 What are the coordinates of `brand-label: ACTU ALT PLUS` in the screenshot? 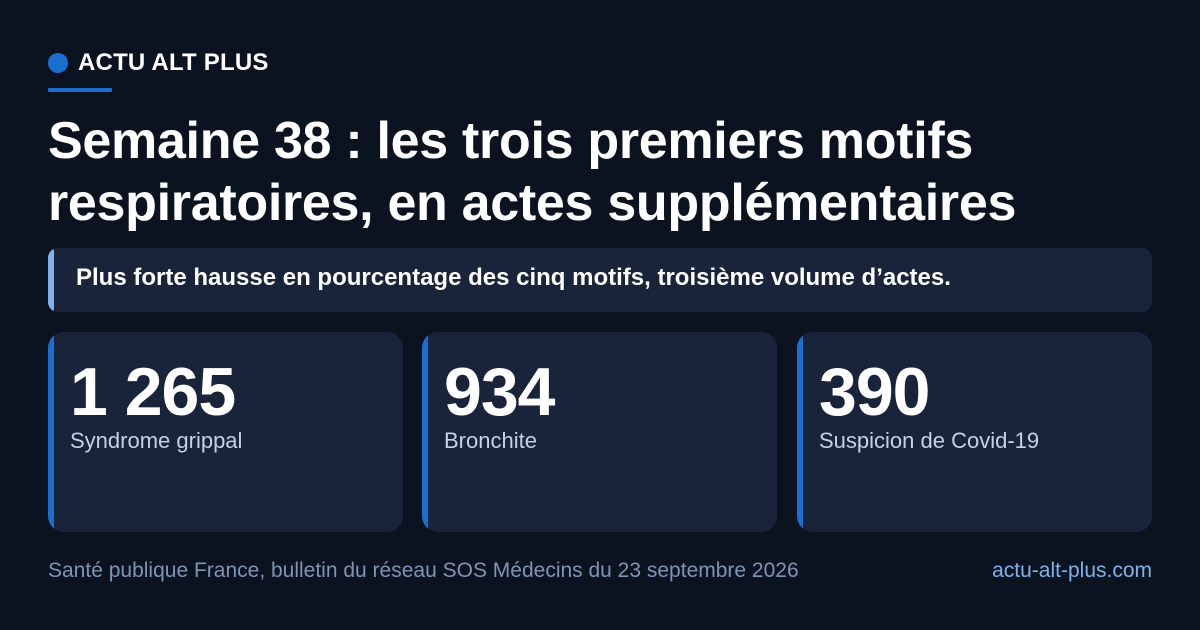 It's located at (173, 62).